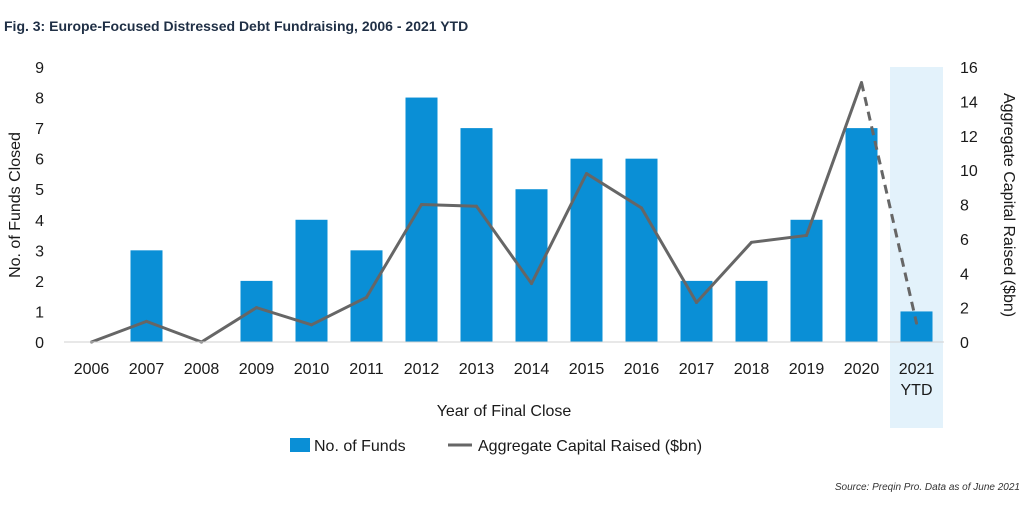  Describe the element at coordinates (964, 240) in the screenshot. I see `right-tick-6: 6` at that location.